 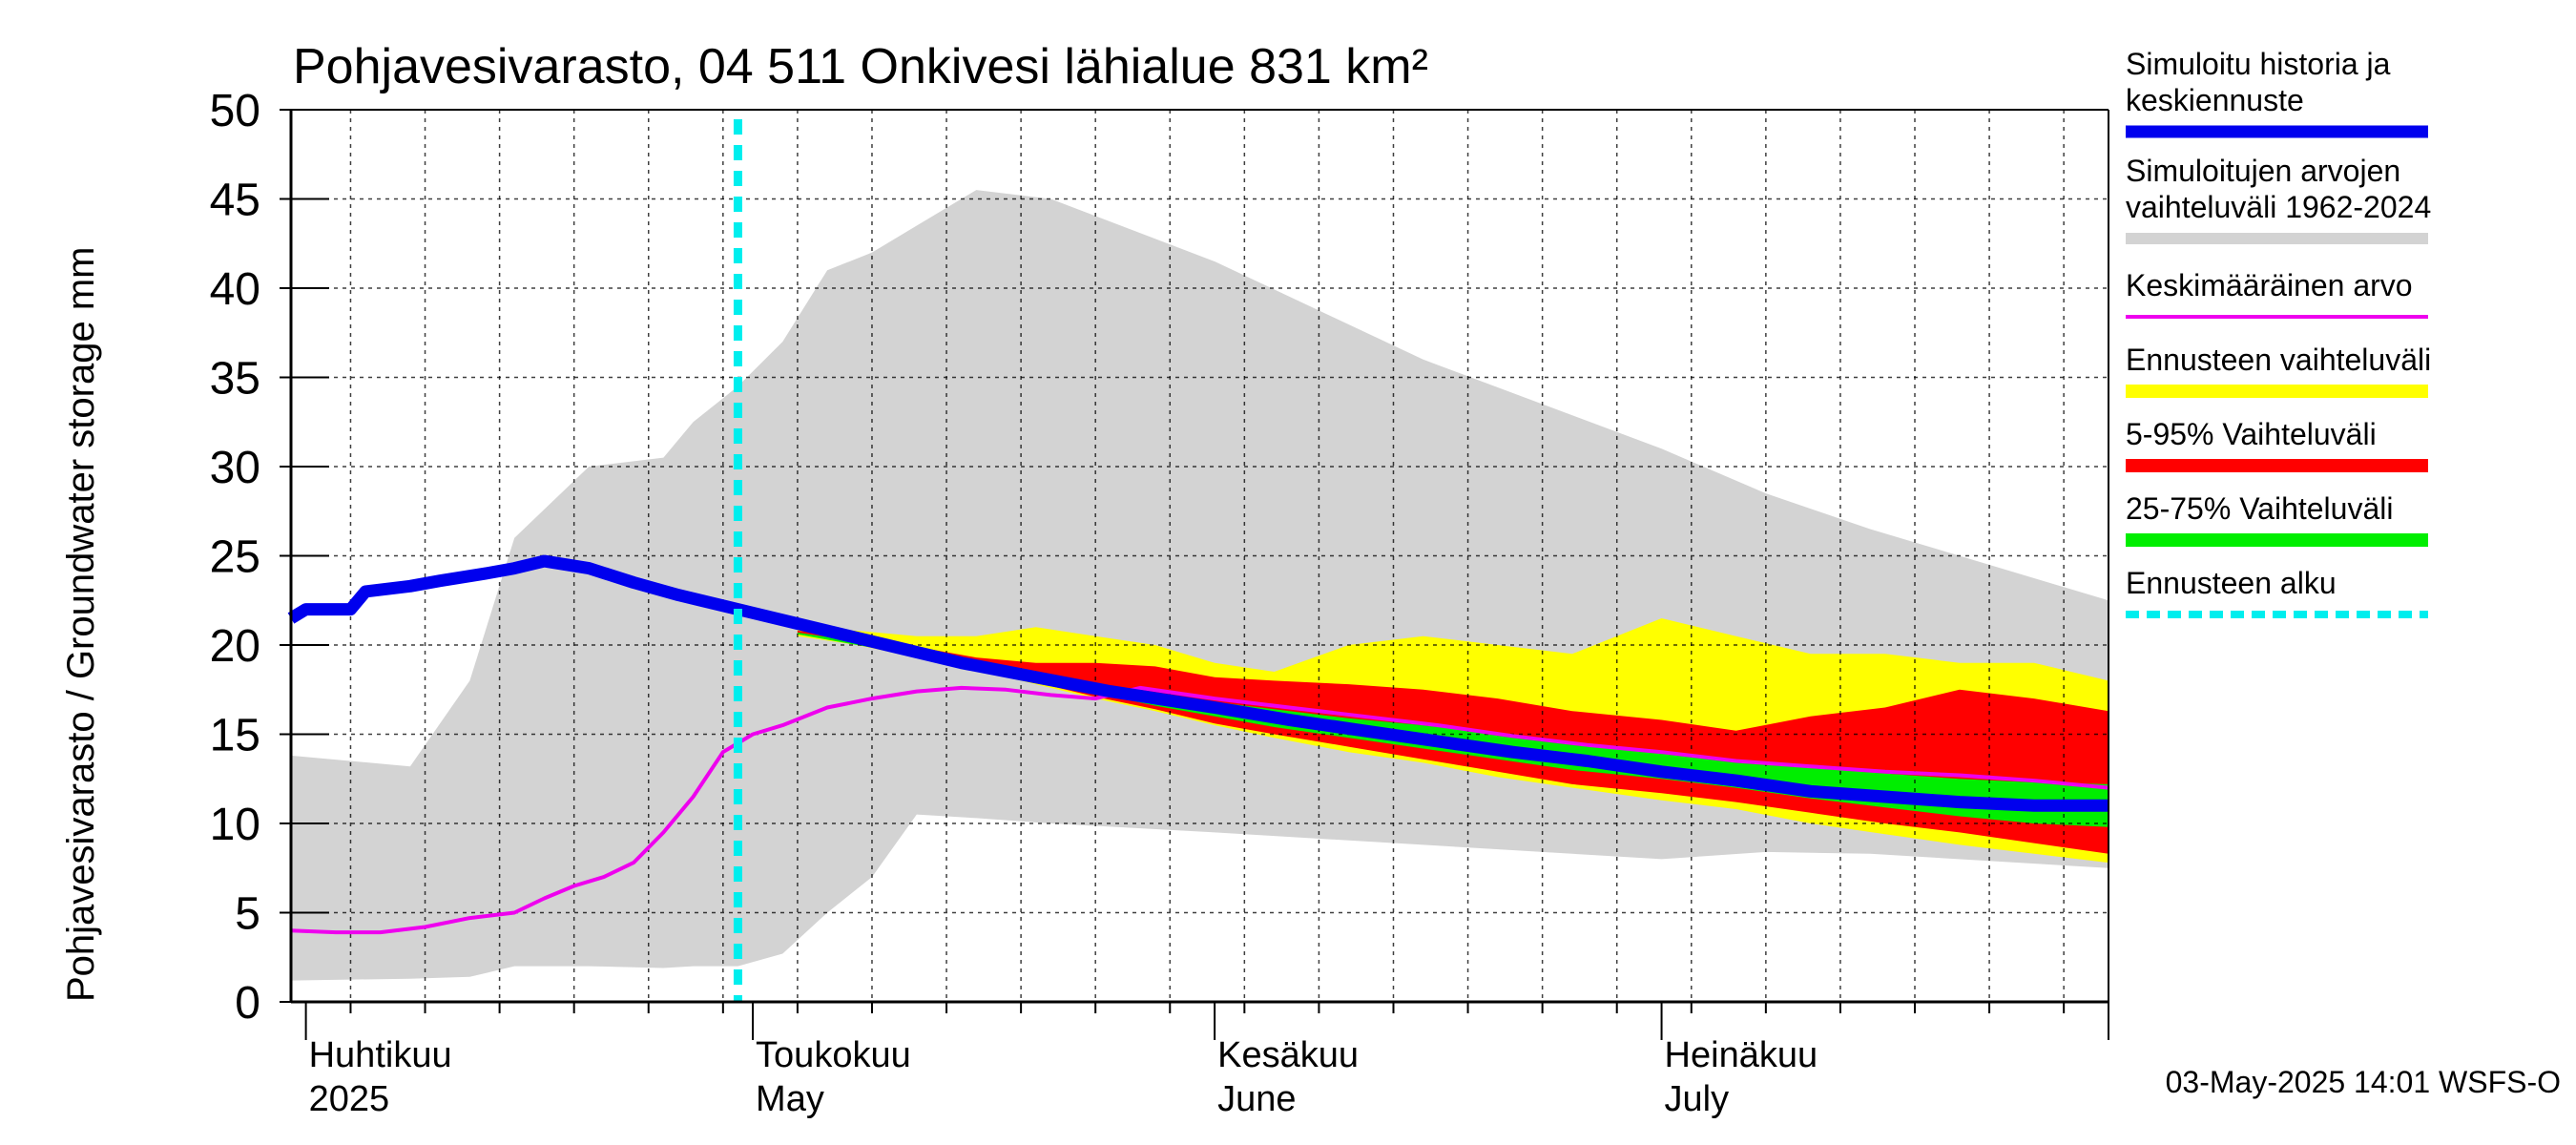 I want to click on legend-label: 5-95% Vaihteluväli, so click(x=2251, y=434).